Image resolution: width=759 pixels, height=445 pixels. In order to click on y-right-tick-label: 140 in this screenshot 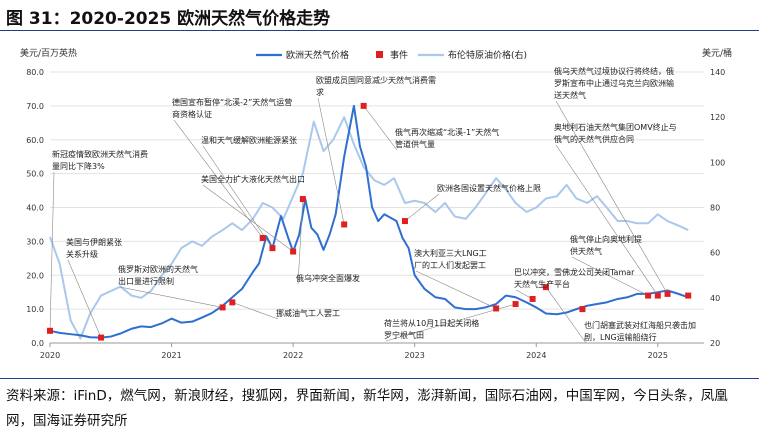, I will do `click(717, 72)`.